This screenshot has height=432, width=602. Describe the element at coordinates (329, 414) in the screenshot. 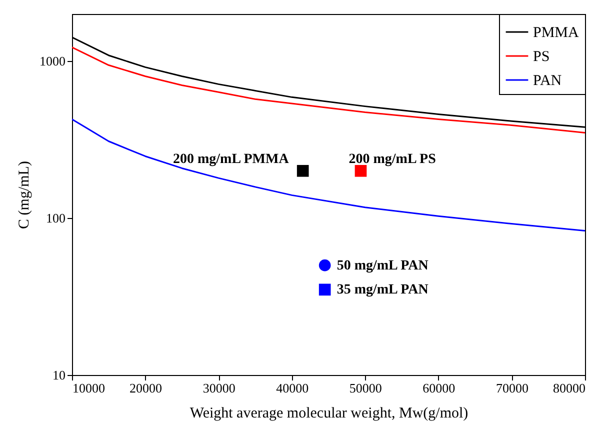

I see `x-axis-title: Weight average molecular weight, Mw(g/mol)` at that location.